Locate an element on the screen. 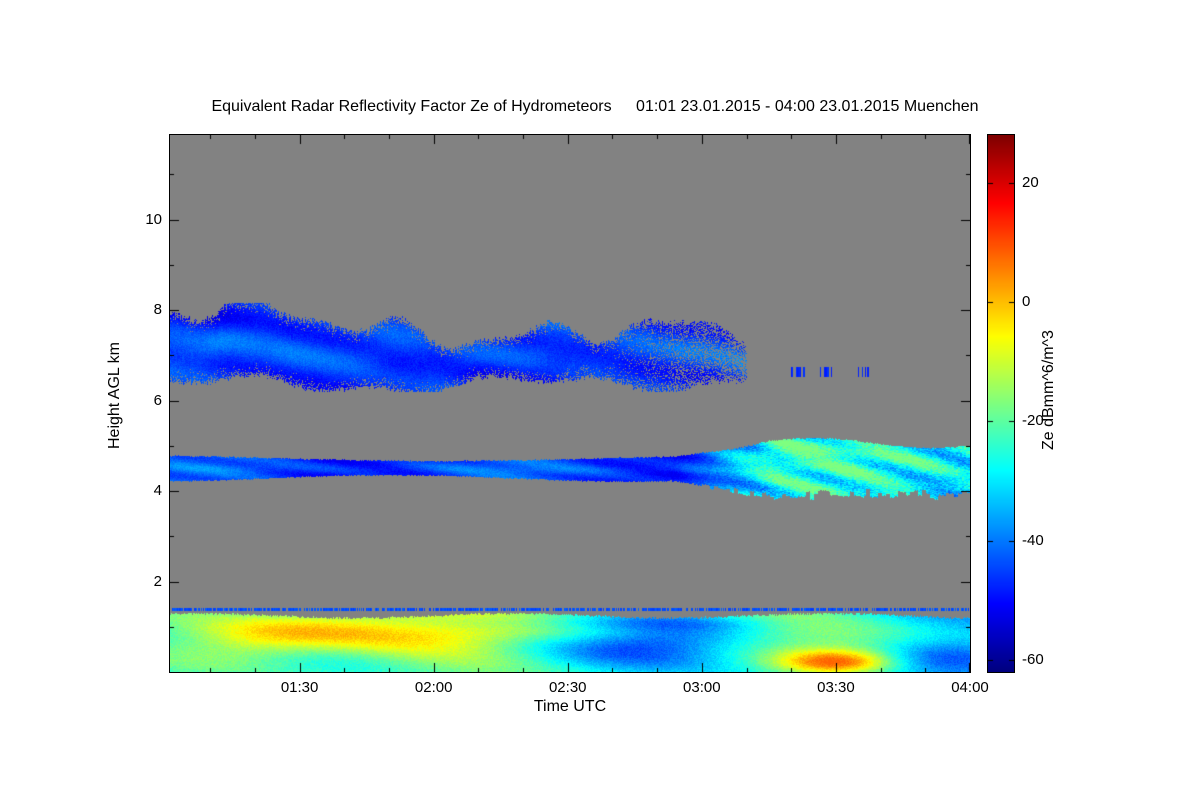  x-tick-label: 04:00 is located at coordinates (970, 687).